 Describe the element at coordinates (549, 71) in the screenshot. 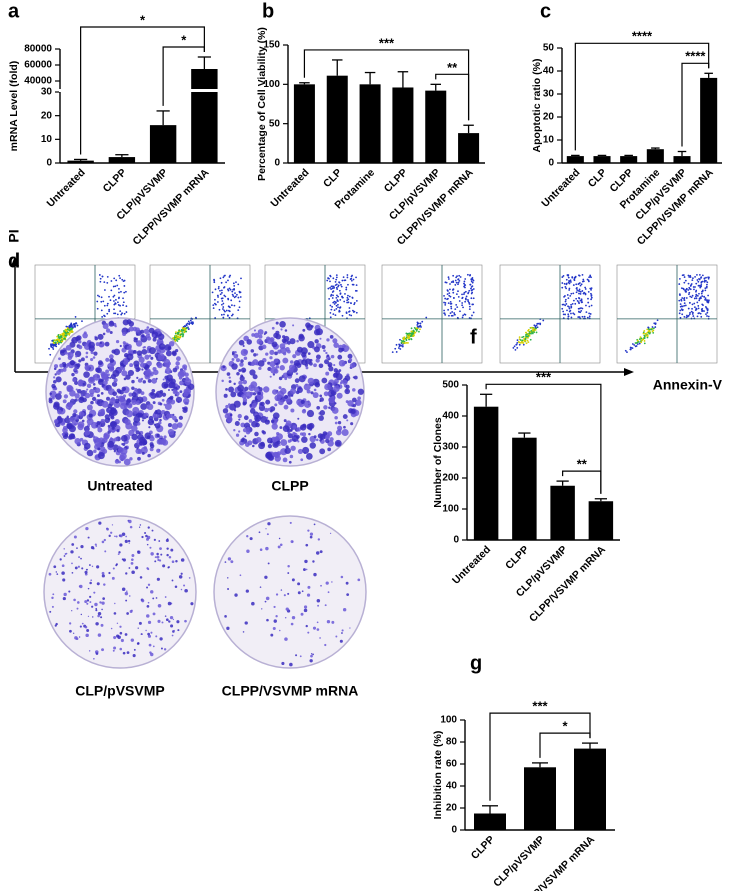

I see `y-tick-label: 40` at that location.